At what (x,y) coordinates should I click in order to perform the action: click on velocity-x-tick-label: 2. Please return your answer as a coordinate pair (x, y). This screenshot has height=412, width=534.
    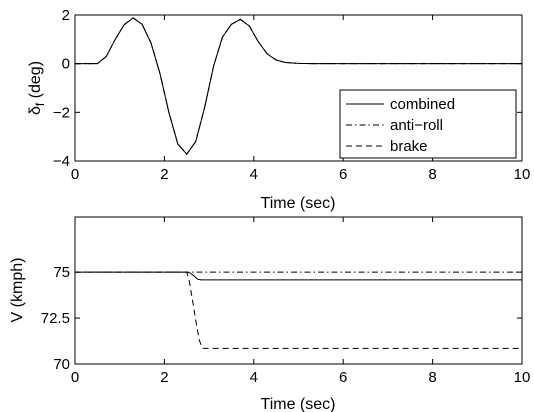
    Looking at the image, I should click on (164, 377).